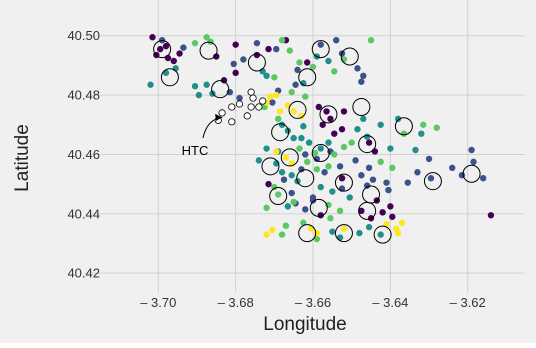 Image resolution: width=536 pixels, height=348 pixels. Describe the element at coordinates (313, 302) in the screenshot. I see `x-tick-labels: – 3.70 – 3.68 – 3.66 – 3.64 – 3.62` at that location.